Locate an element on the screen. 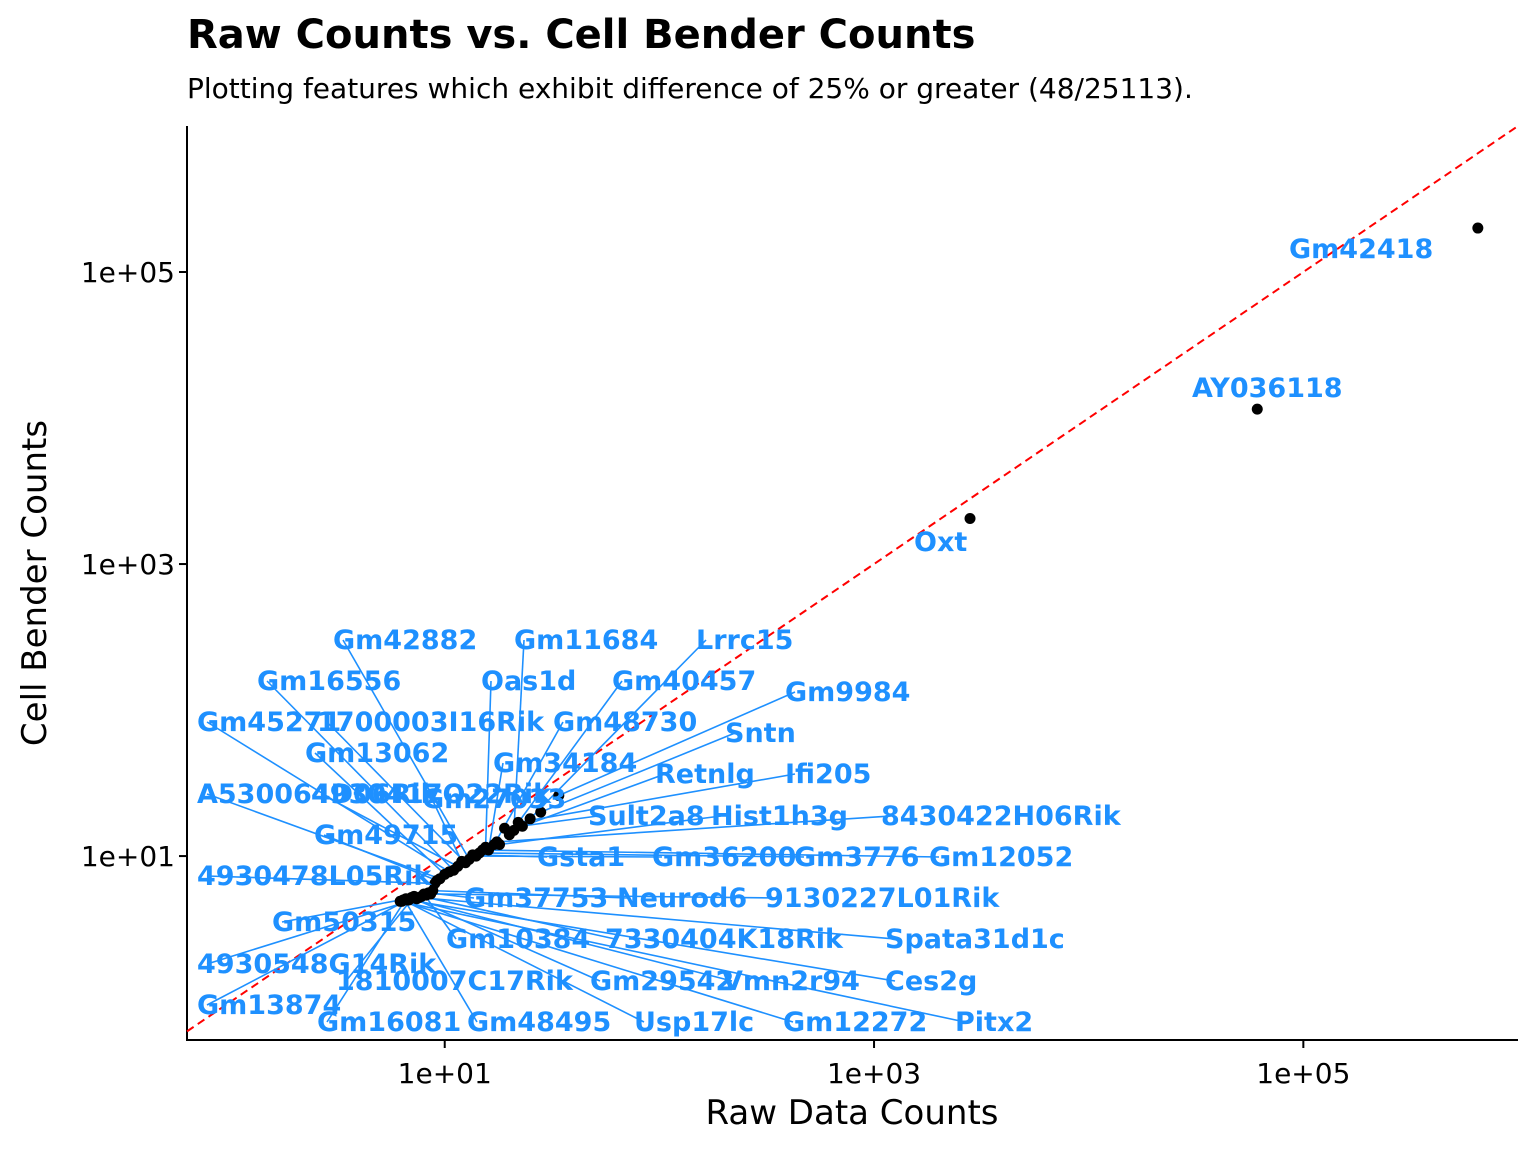 This screenshot has height=1152, width=1536. leader-line-gm45271 is located at coordinates (328, 797).